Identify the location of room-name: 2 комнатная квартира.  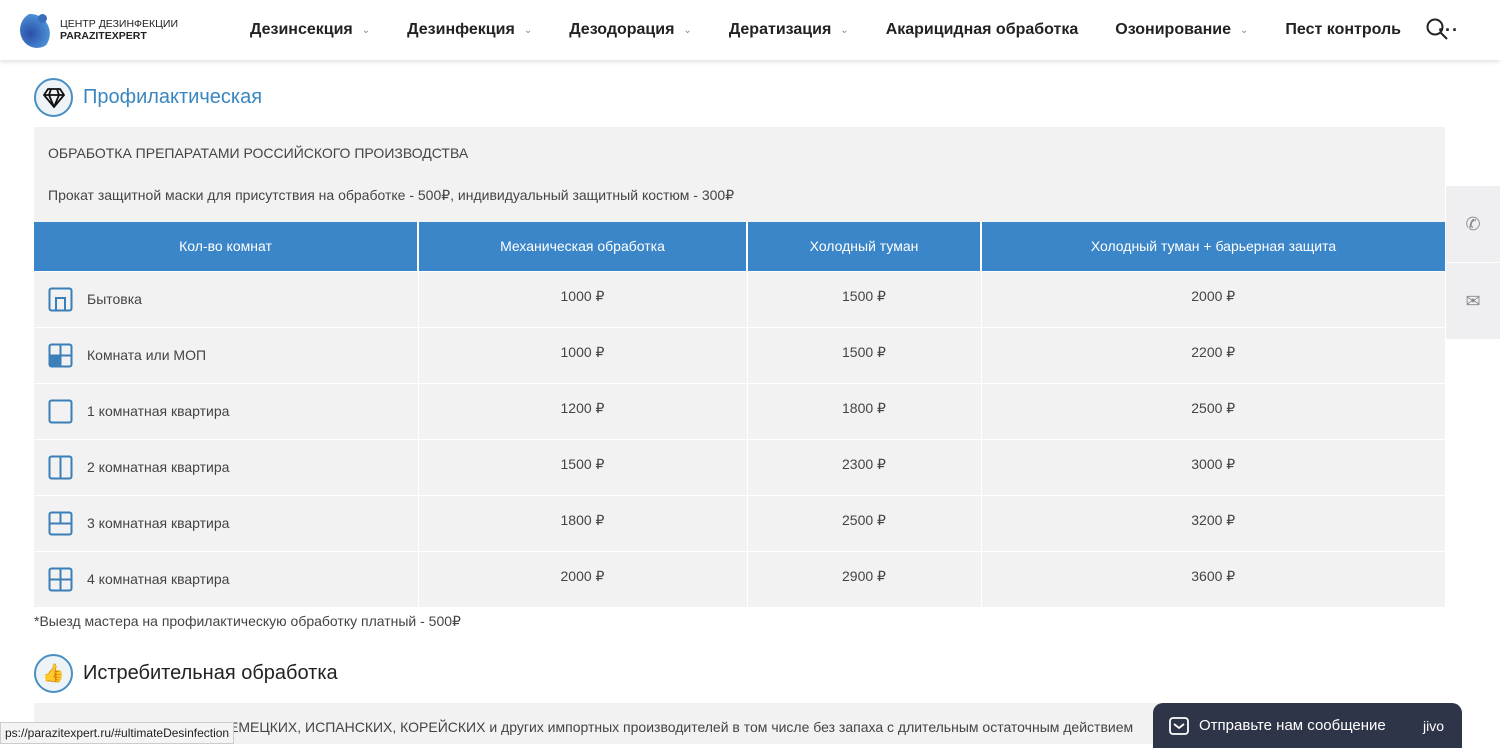
(158, 467).